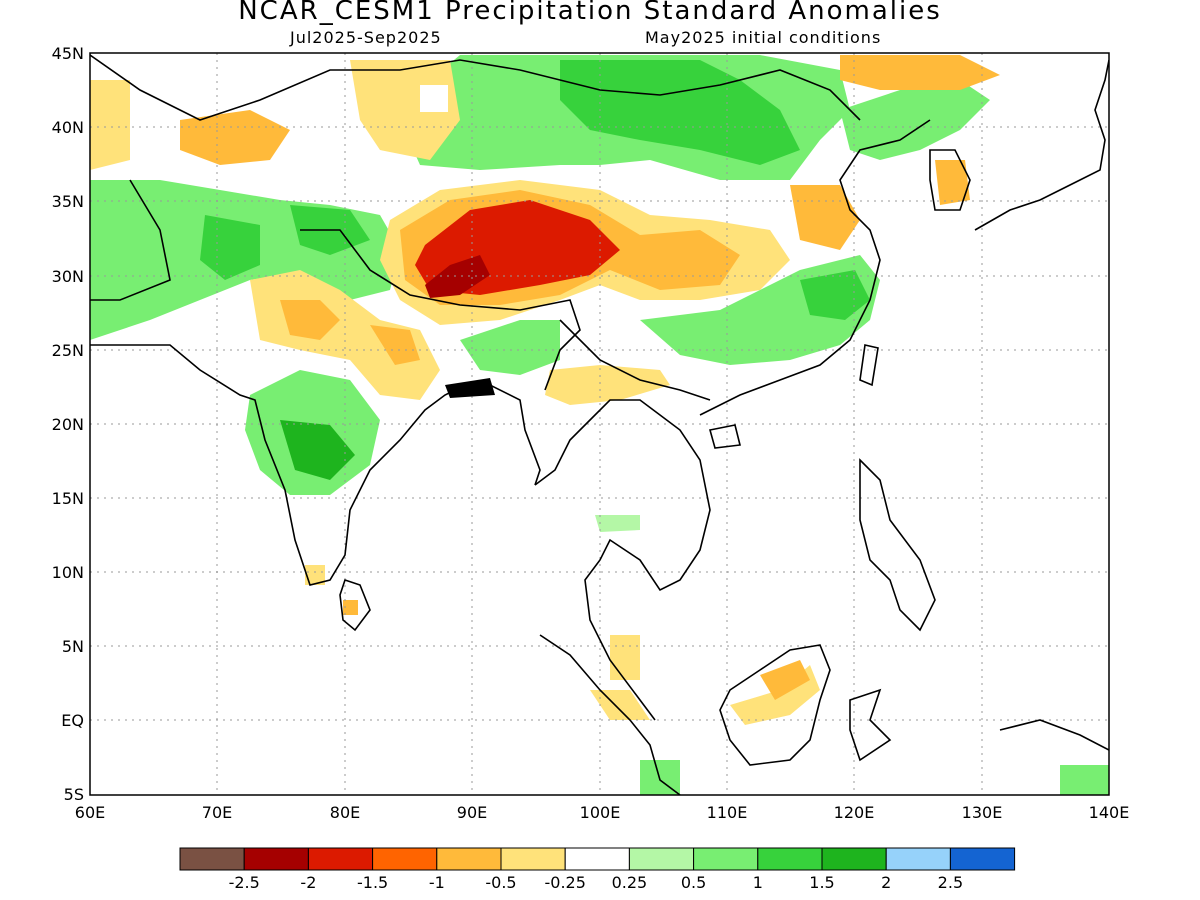 The height and width of the screenshot is (900, 1200). I want to click on latitude-axis: 45N 40N 35N 30N 25N 20N 15N 10N 5N EQ 5S, so click(68, 424).